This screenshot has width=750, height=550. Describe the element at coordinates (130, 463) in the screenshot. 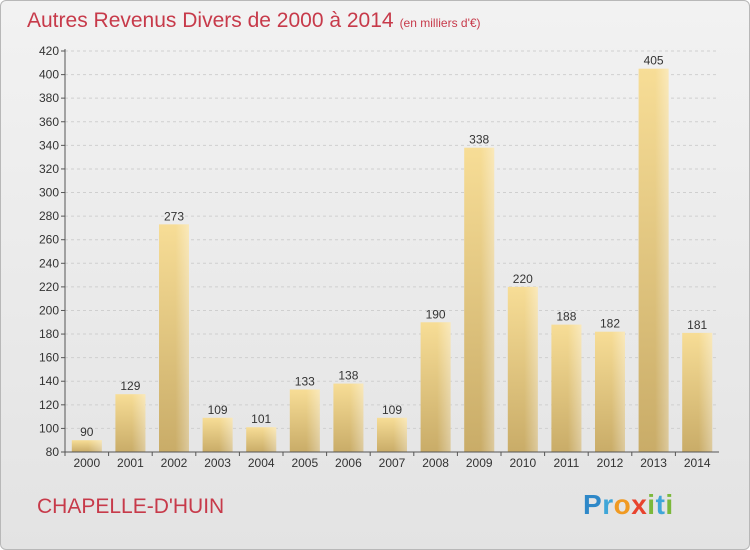

I see `x-tick-label: 2001` at that location.